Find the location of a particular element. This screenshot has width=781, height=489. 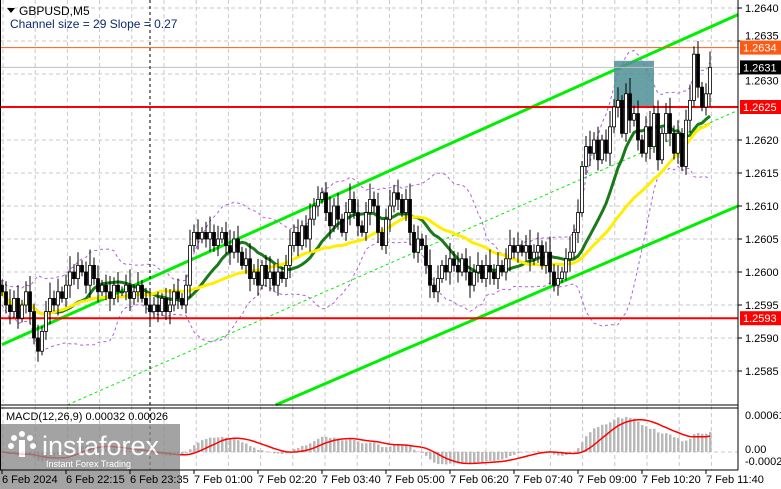

triangle-down-icon is located at coordinates (11, 10).